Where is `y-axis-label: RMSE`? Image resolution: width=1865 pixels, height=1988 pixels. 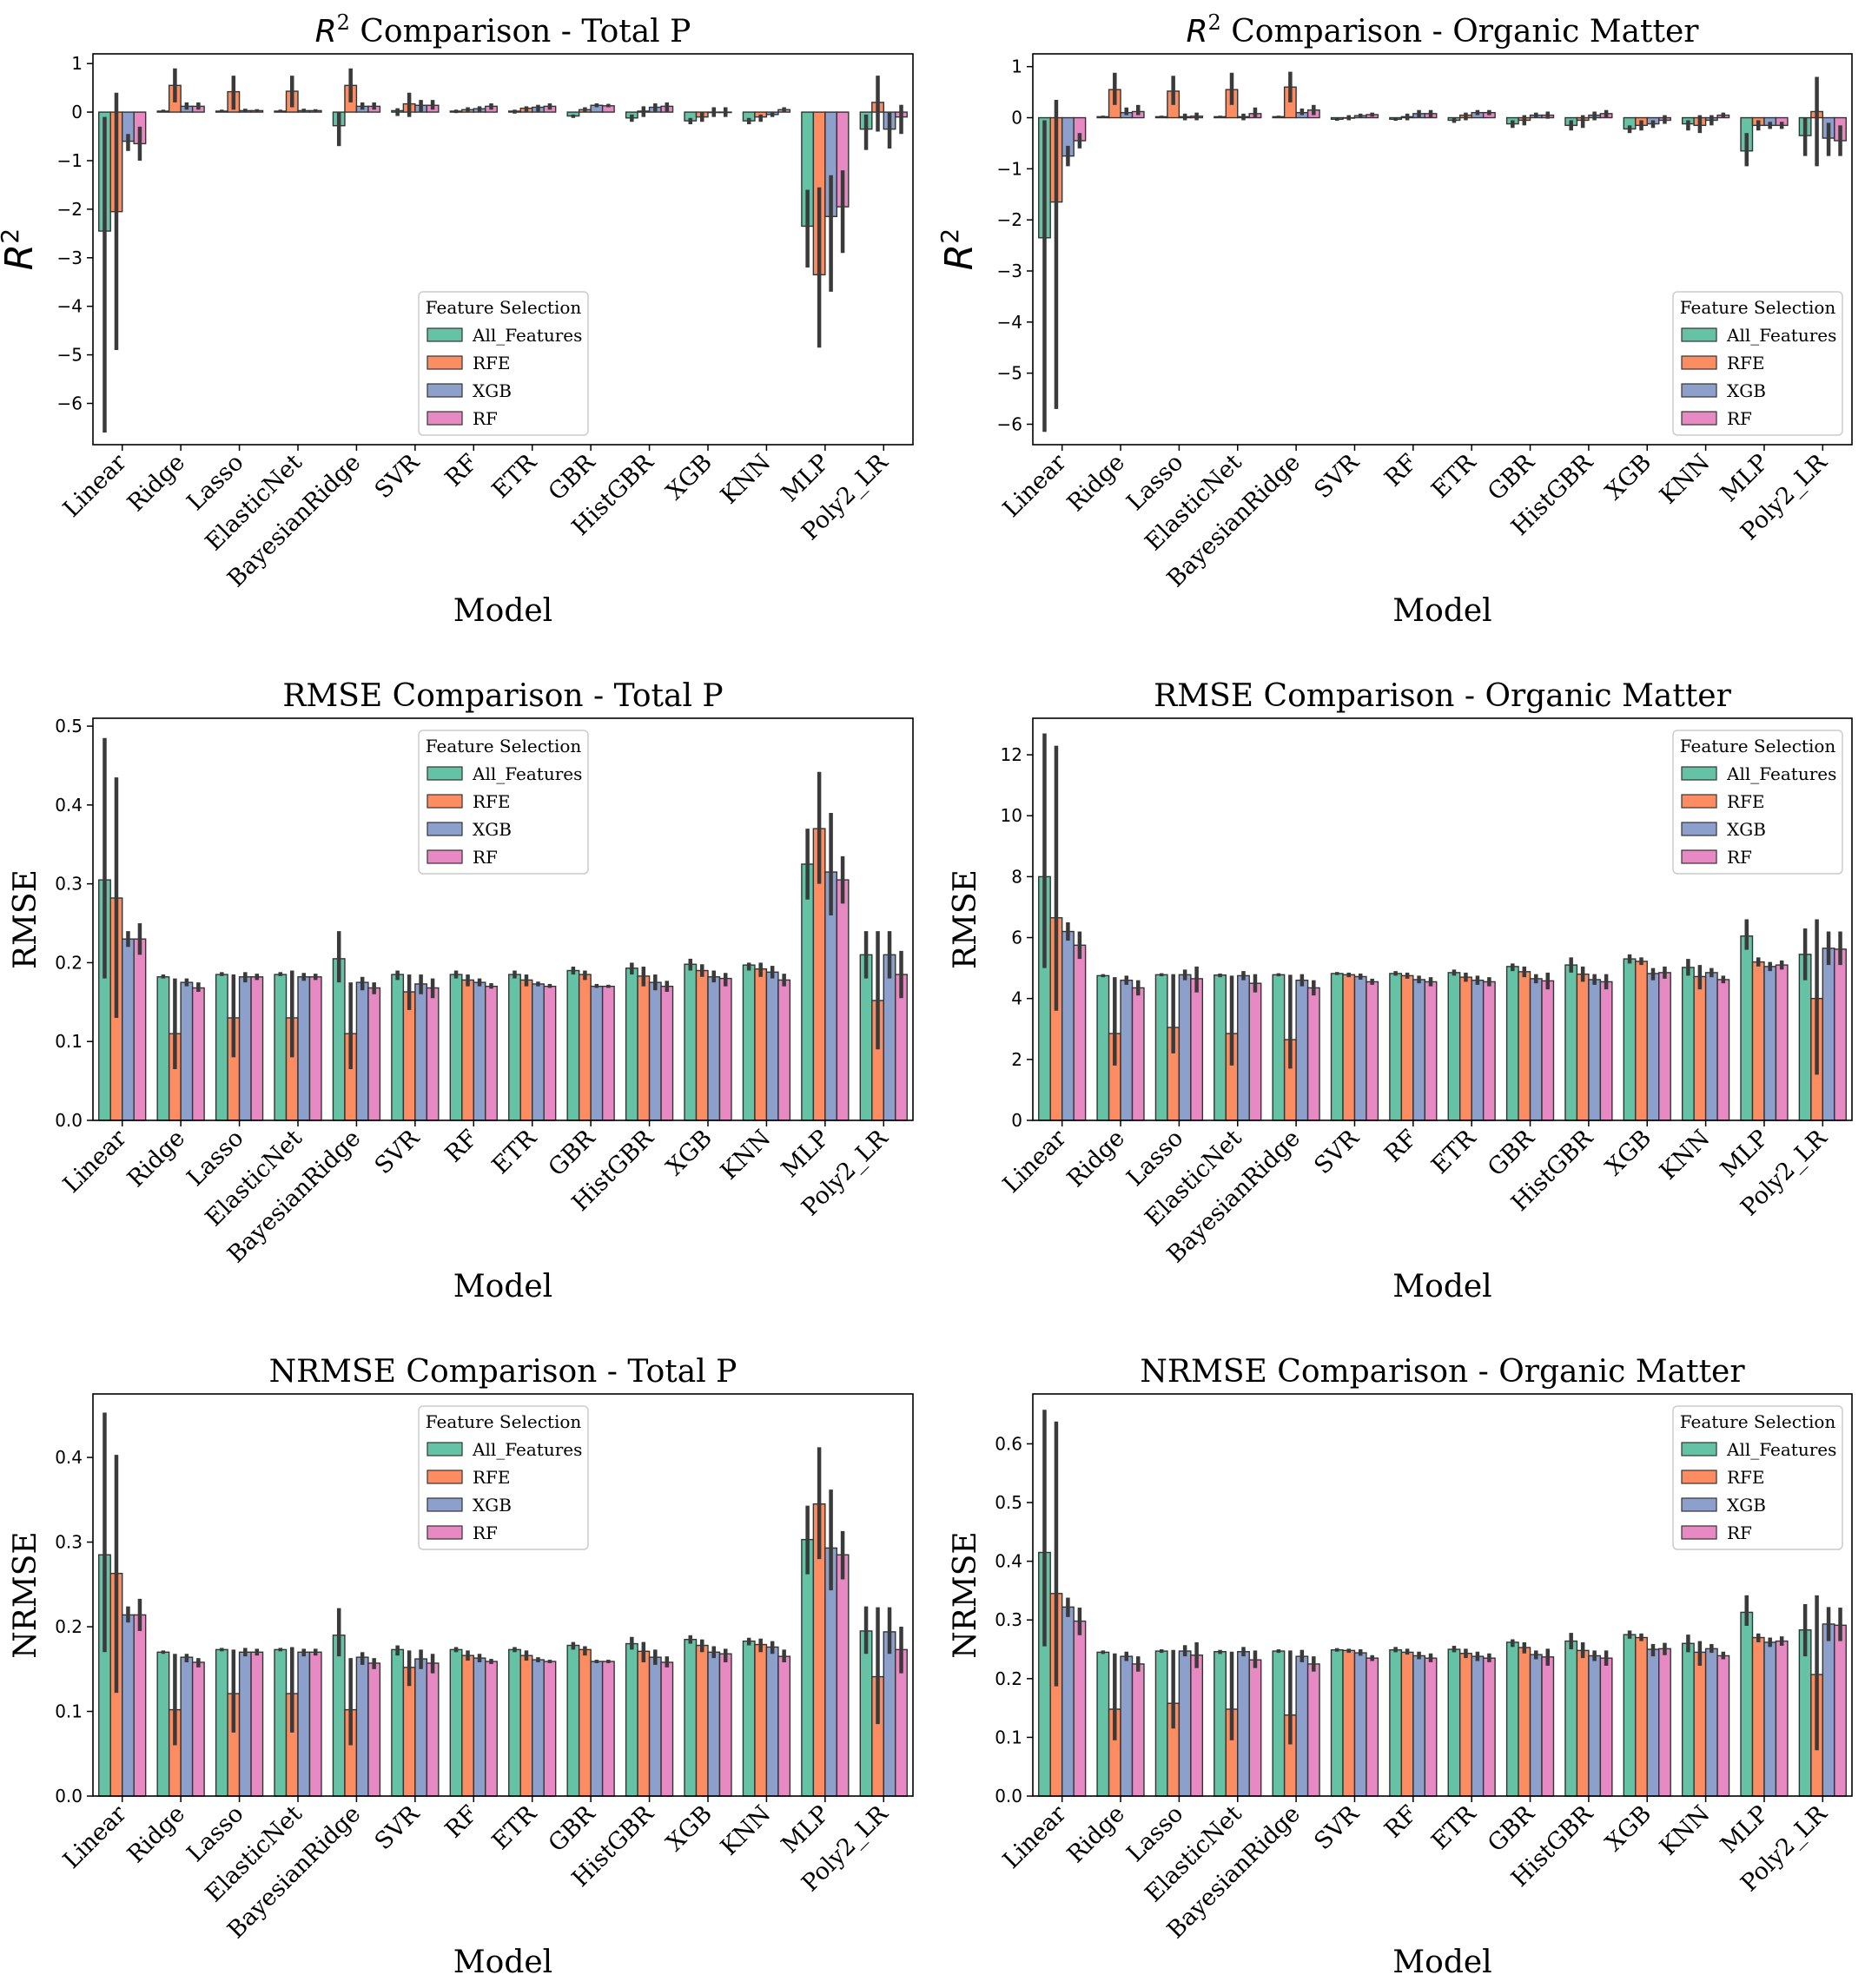 y-axis-label: RMSE is located at coordinates (965, 919).